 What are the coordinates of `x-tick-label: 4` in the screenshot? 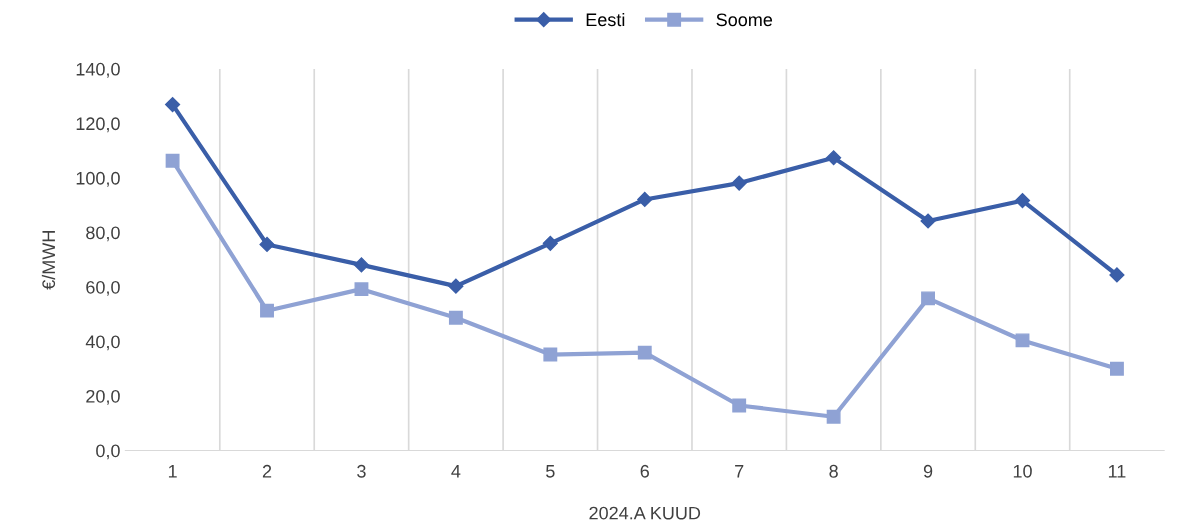 It's located at (456, 471).